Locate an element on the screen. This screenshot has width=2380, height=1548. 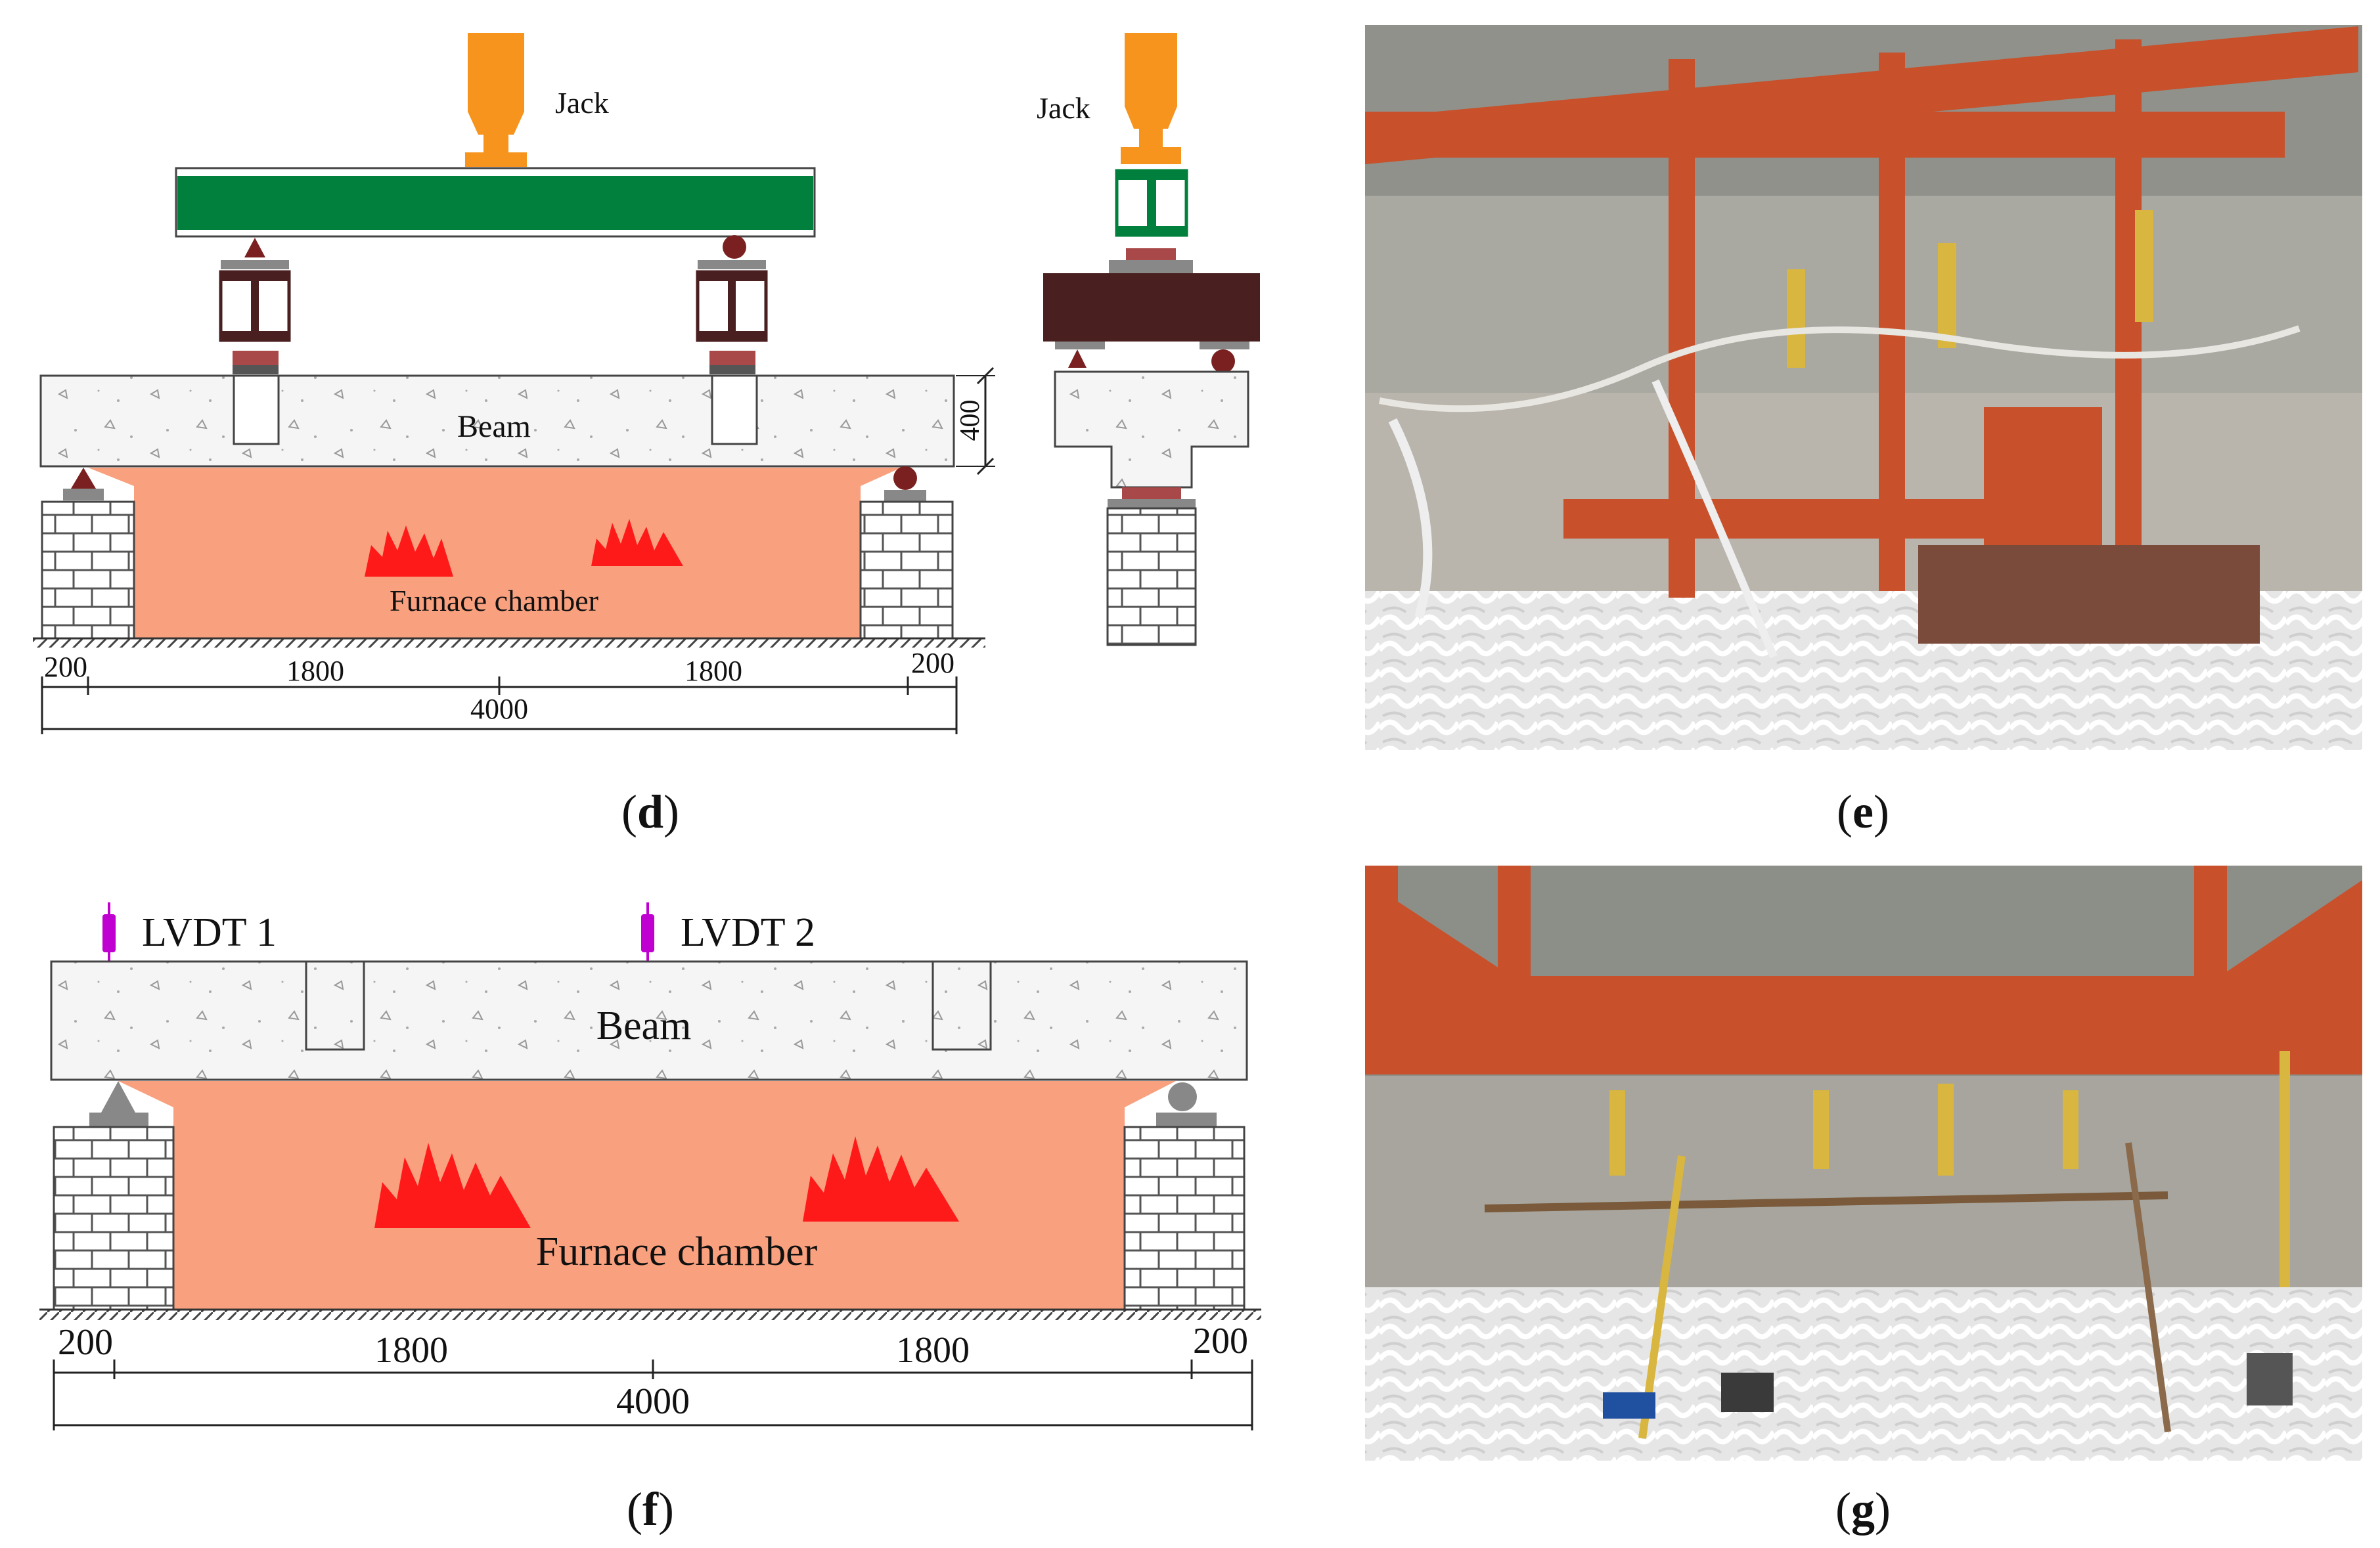
beam-label: Beam is located at coordinates (494, 426).